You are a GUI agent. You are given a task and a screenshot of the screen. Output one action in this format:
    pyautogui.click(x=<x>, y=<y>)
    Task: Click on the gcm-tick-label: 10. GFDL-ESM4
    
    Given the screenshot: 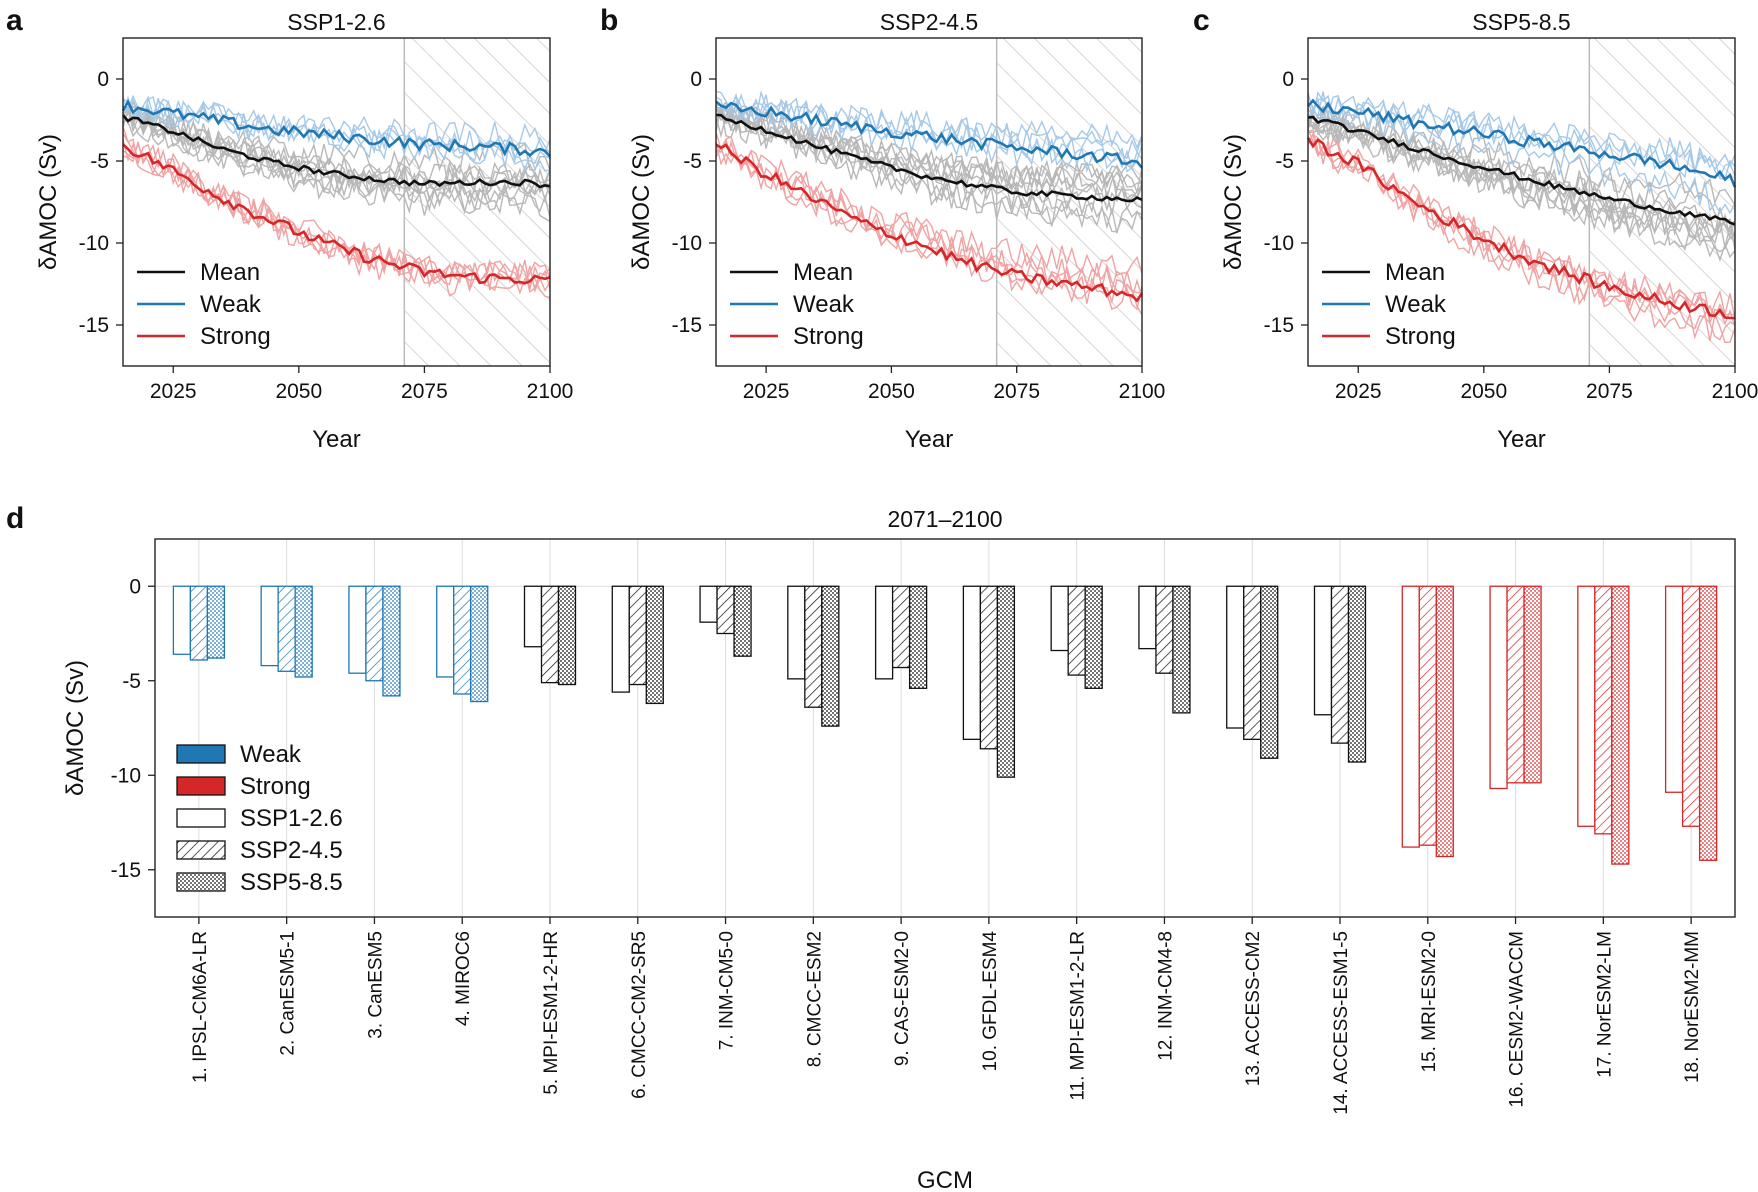 What is the action you would take?
    pyautogui.click(x=990, y=1001)
    